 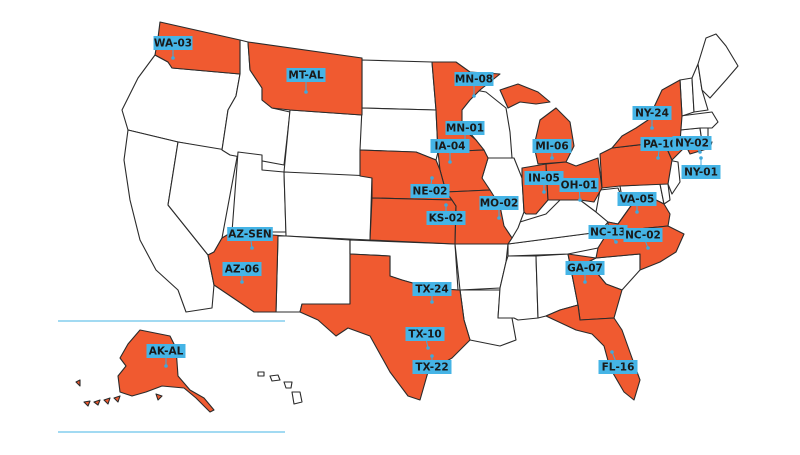 What do you see at coordinates (593, 352) in the screenshot?
I see `state-florida` at bounding box center [593, 352].